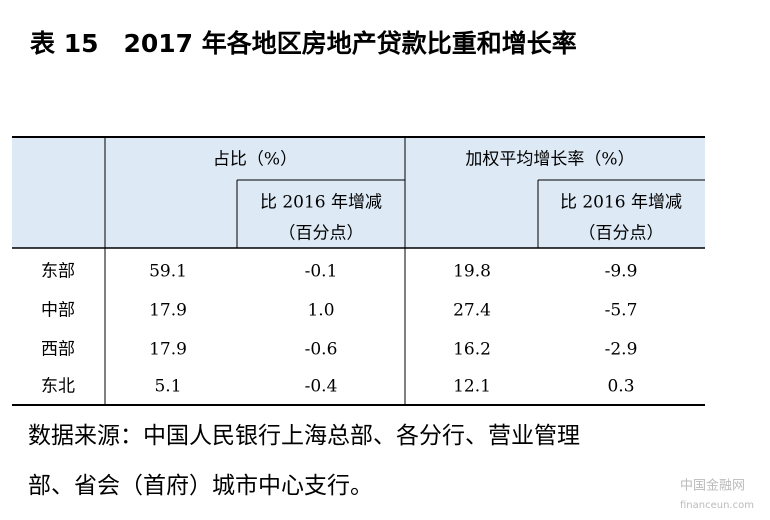  I want to click on row-label: 东部, so click(58, 272).